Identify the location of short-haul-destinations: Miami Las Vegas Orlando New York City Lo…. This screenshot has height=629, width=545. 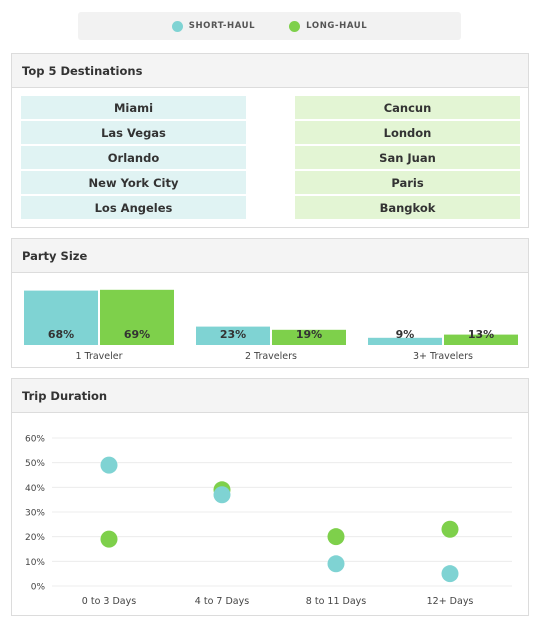
(133, 158).